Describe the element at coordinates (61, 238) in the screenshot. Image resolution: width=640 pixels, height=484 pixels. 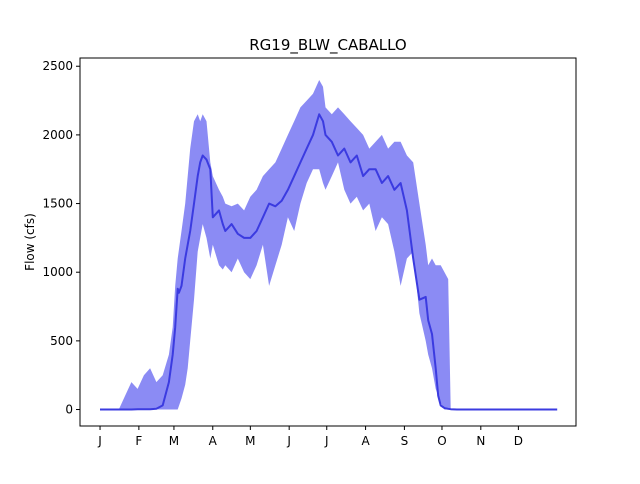
I see `y-axis: 0 500 1000 1500 2000 2500` at that location.